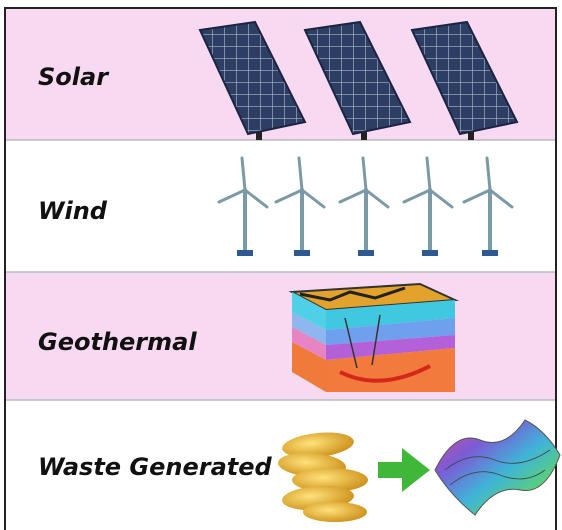 The image size is (562, 530). What do you see at coordinates (74, 77) in the screenshot?
I see `row-label: Solar` at bounding box center [74, 77].